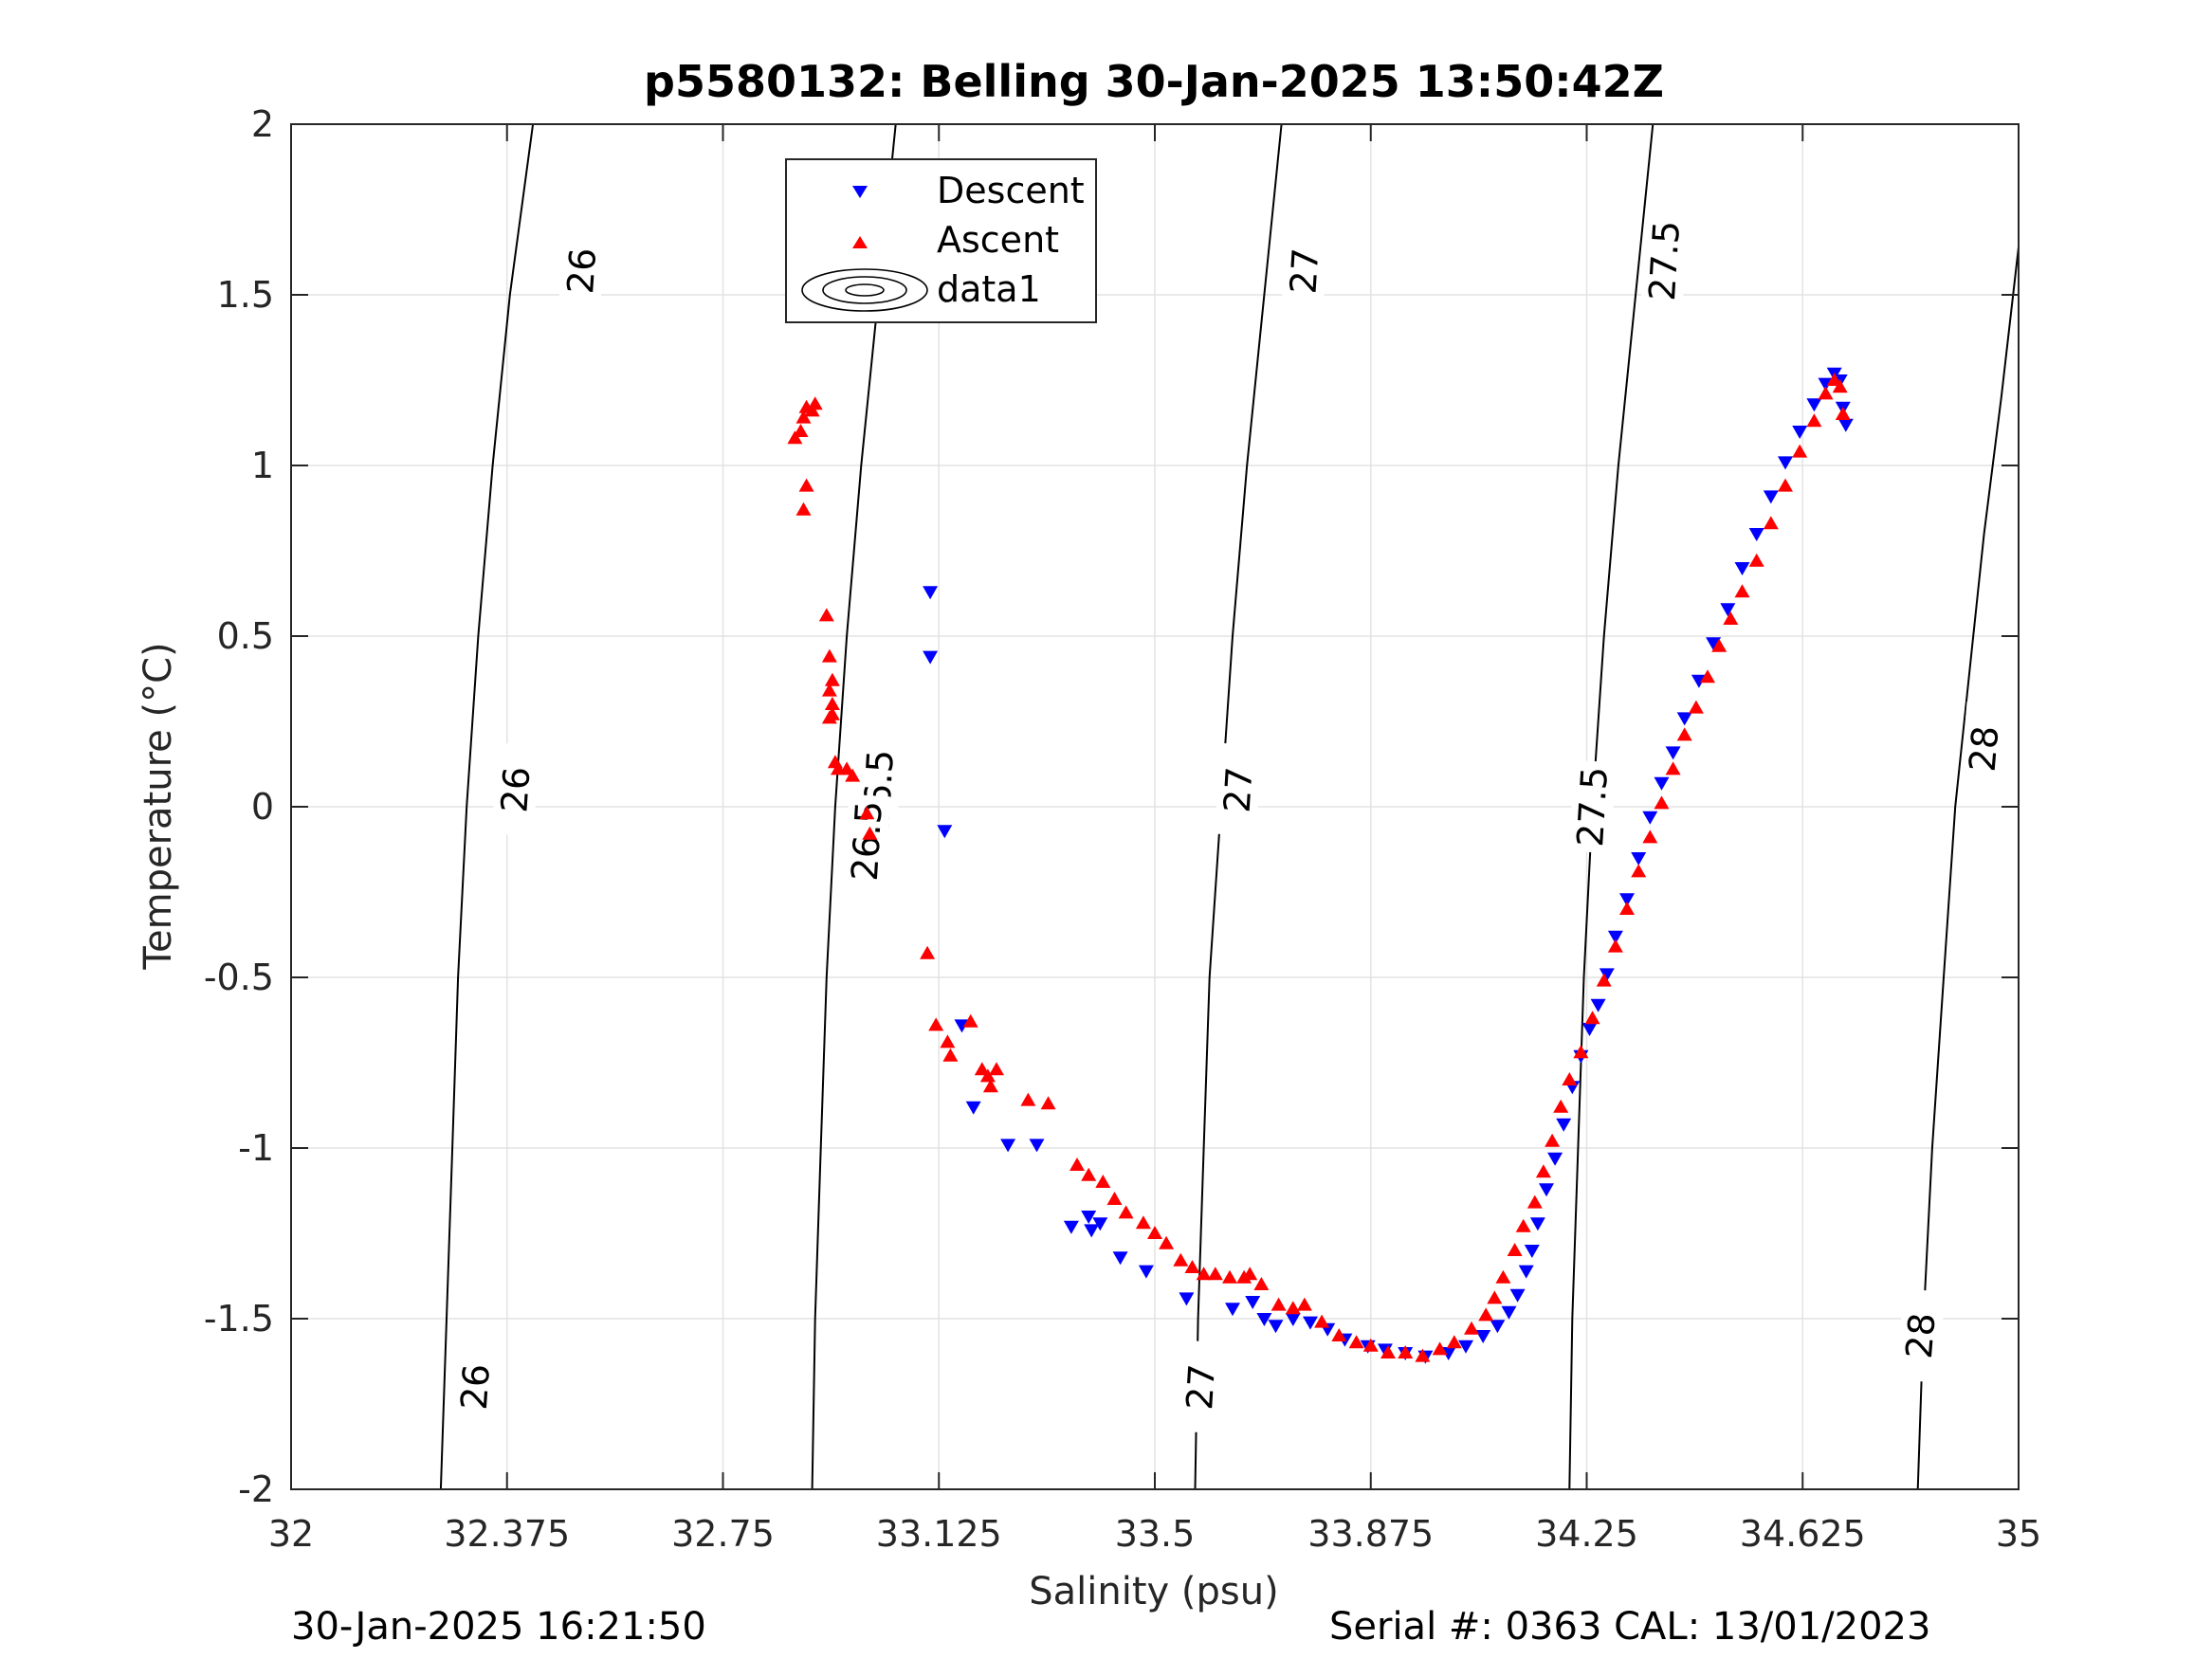  I want to click on x-tick-label: 35, so click(2018, 1534).